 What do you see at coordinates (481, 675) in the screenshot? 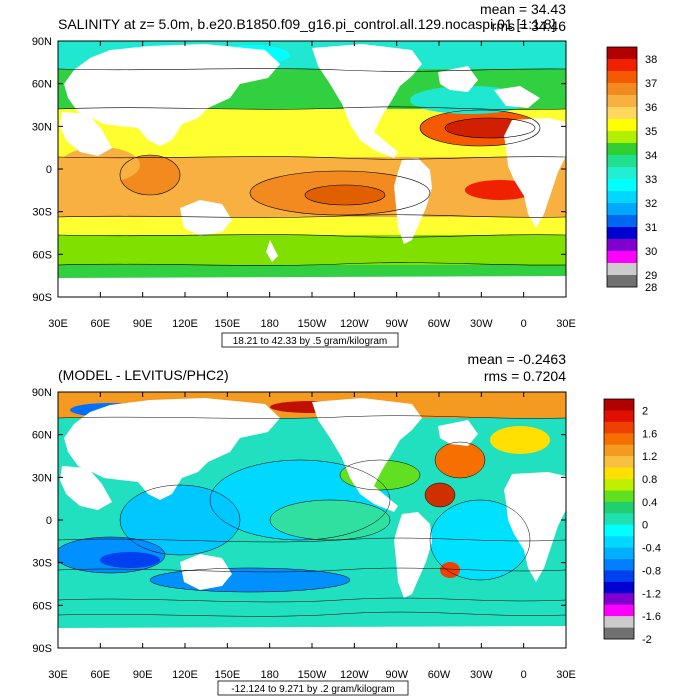
I see `x-tick-label: 30W` at bounding box center [481, 675].